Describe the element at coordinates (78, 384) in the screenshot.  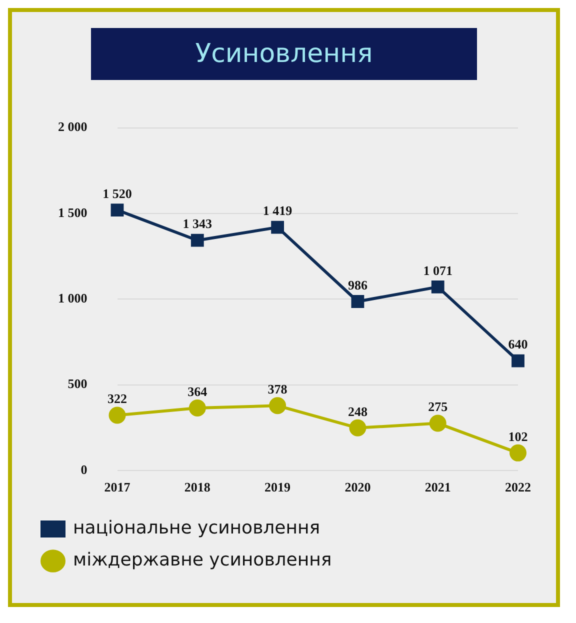
I see `y-tick-label: 500` at that location.